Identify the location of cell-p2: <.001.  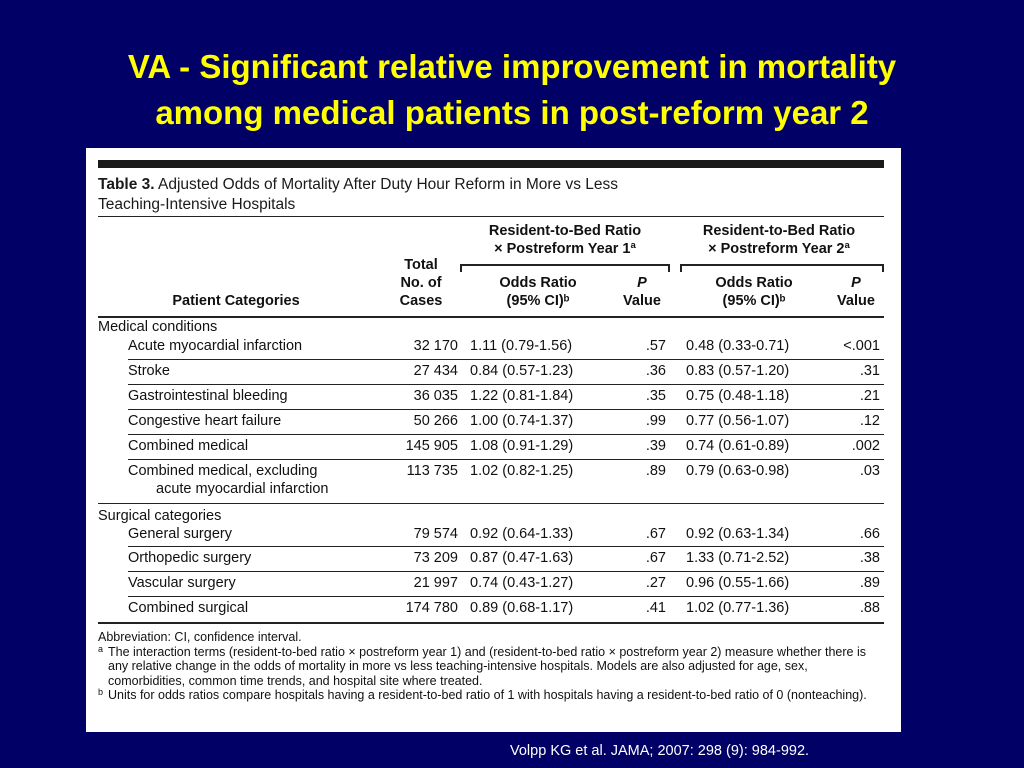
(861, 346).